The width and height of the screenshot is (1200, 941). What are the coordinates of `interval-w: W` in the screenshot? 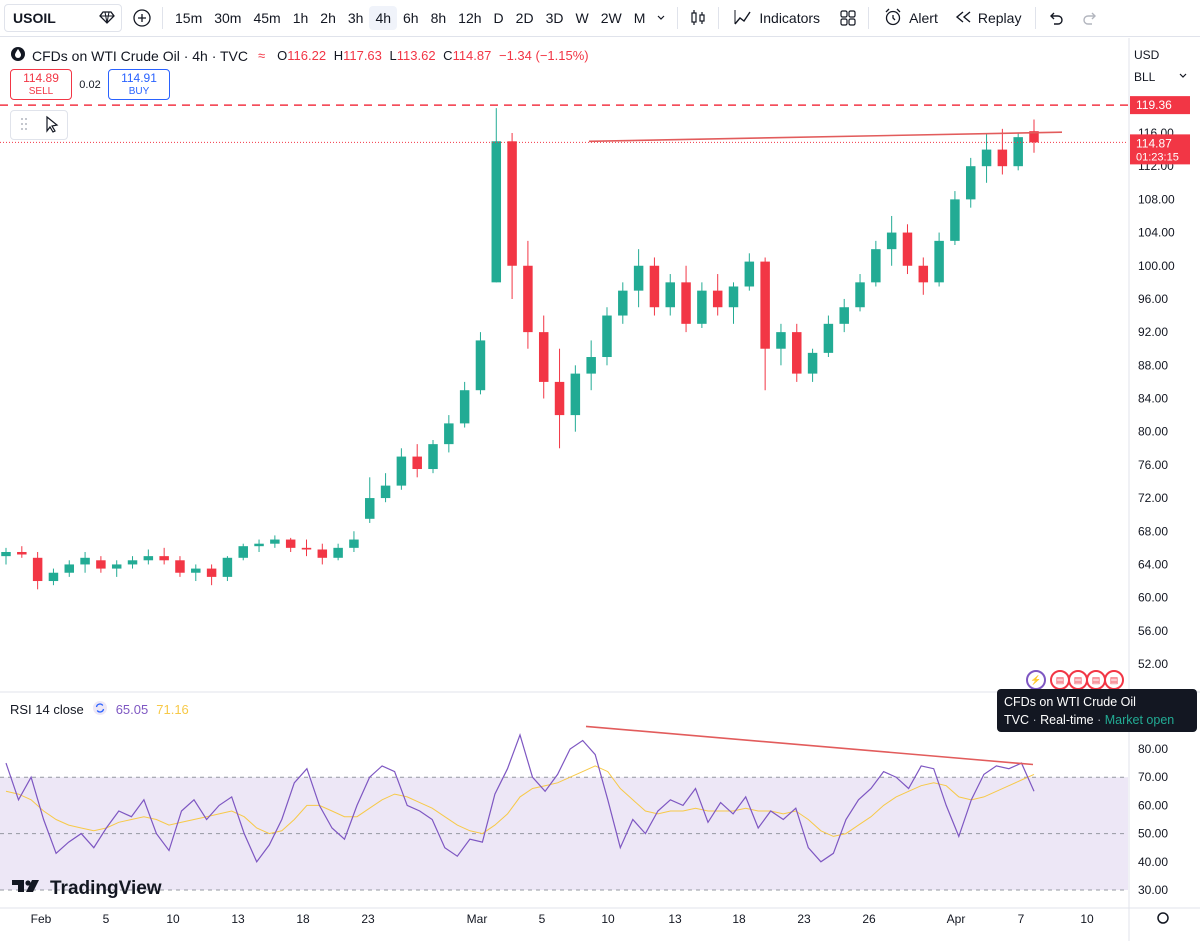 It's located at (582, 18).